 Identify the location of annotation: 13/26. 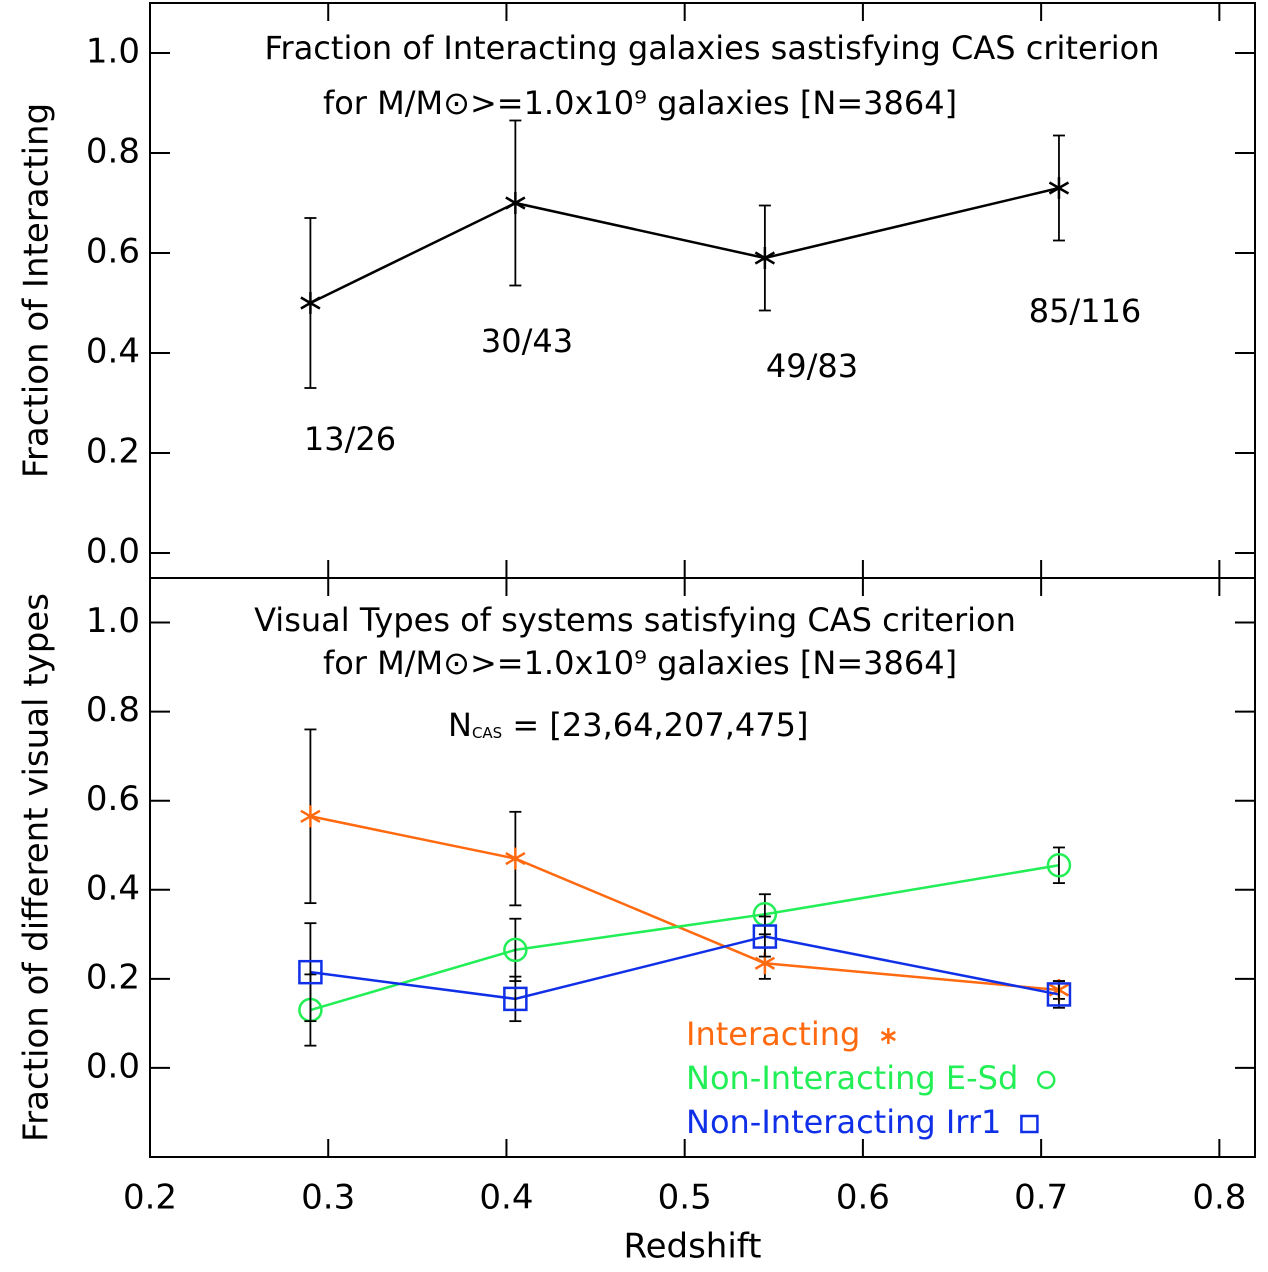
(350, 439).